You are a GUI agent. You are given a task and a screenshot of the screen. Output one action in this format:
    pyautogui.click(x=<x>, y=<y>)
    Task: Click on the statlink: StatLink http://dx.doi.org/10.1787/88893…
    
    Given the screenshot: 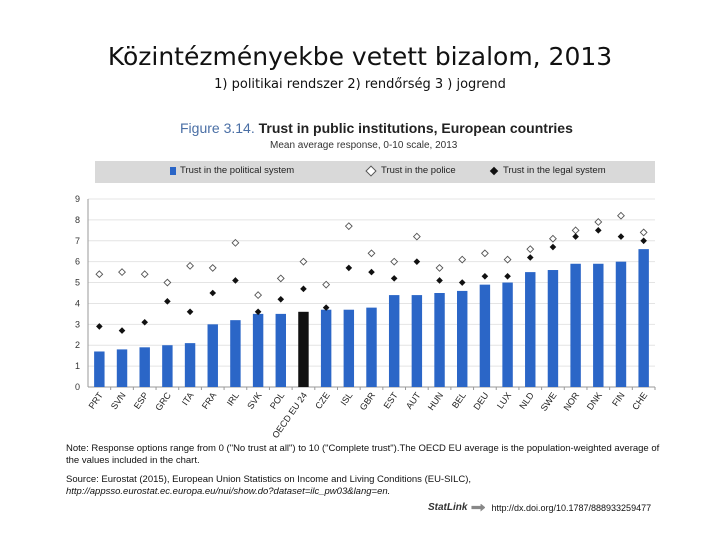 What is the action you would take?
    pyautogui.click(x=539, y=507)
    